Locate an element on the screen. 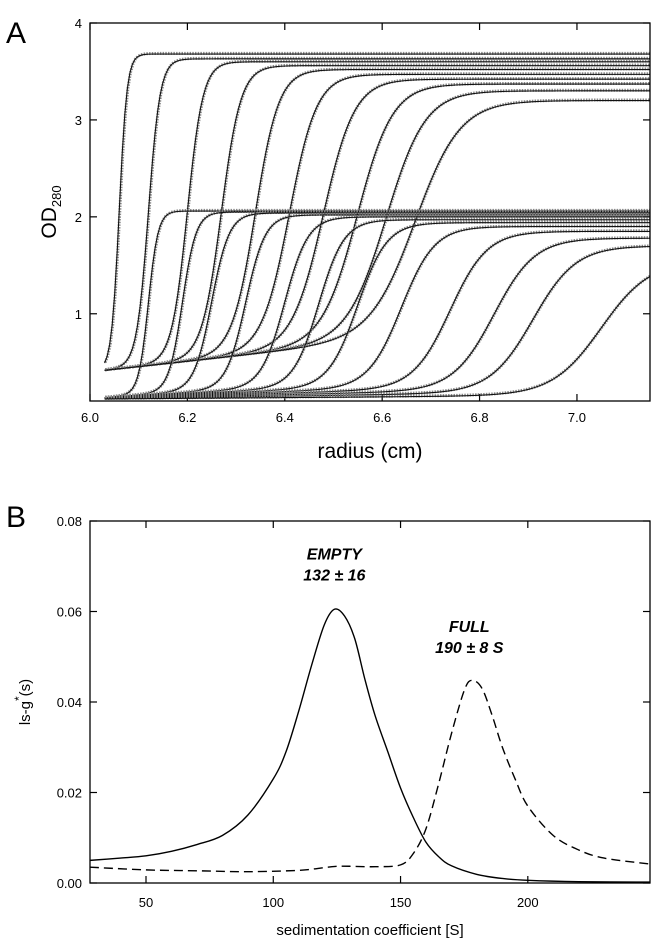 The width and height of the screenshot is (653, 943). panel-b-x-axis-title: sedimentation coefficient [S] is located at coordinates (369, 930).